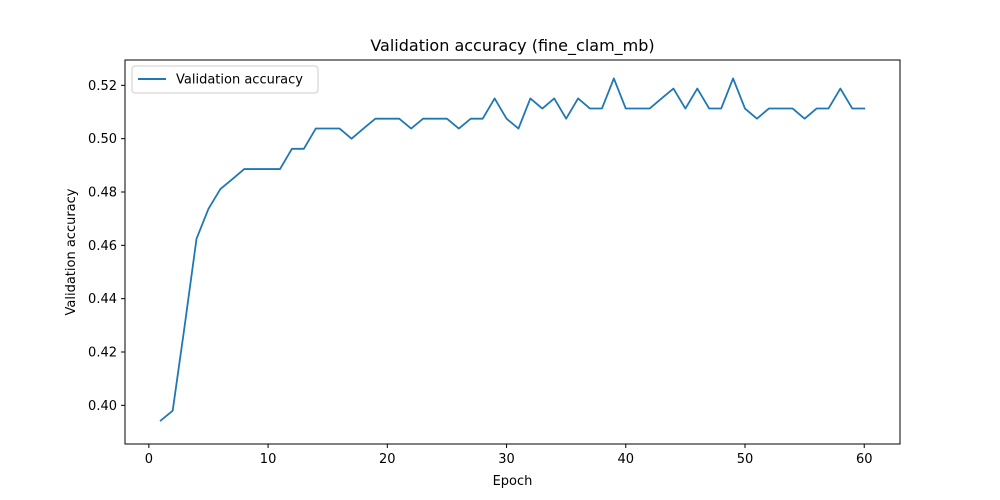  Describe the element at coordinates (512, 46) in the screenshot. I see `chart-title: Validation accuracy (fine_clam_mb)` at that location.